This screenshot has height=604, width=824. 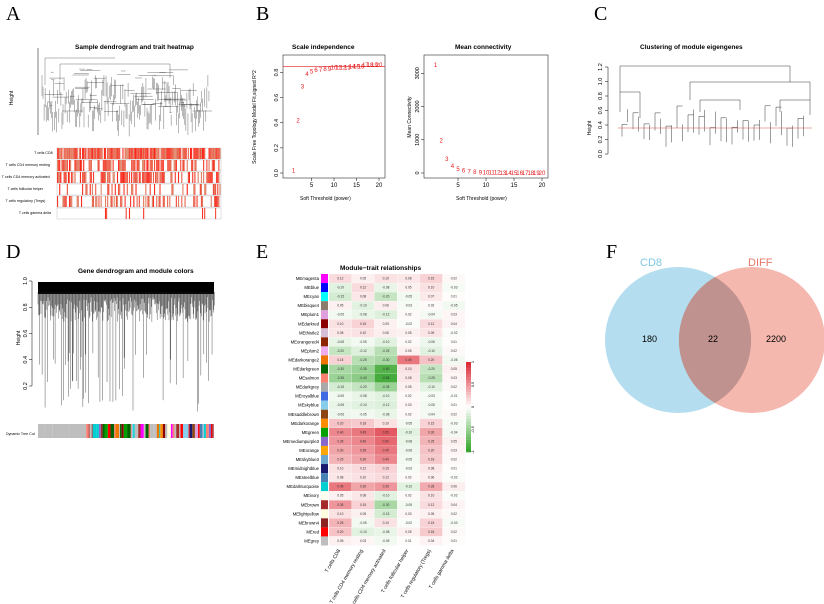 What do you see at coordinates (385, 360) in the screenshot?
I see `heatmap-cell-value: -0.30` at bounding box center [385, 360].